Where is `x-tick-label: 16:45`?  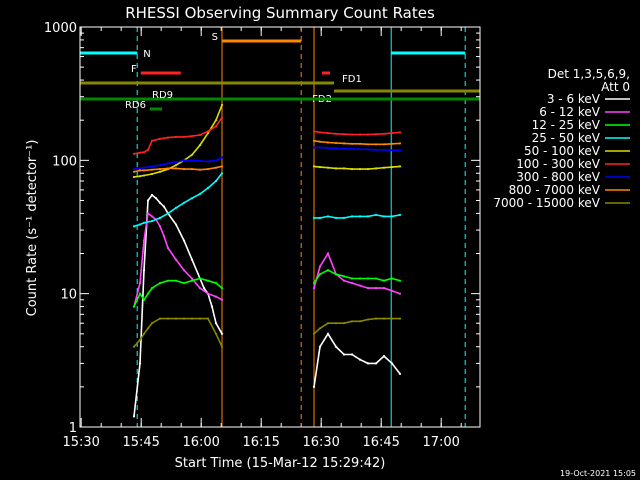 x-tick-label: 16:45 is located at coordinates (380, 442).